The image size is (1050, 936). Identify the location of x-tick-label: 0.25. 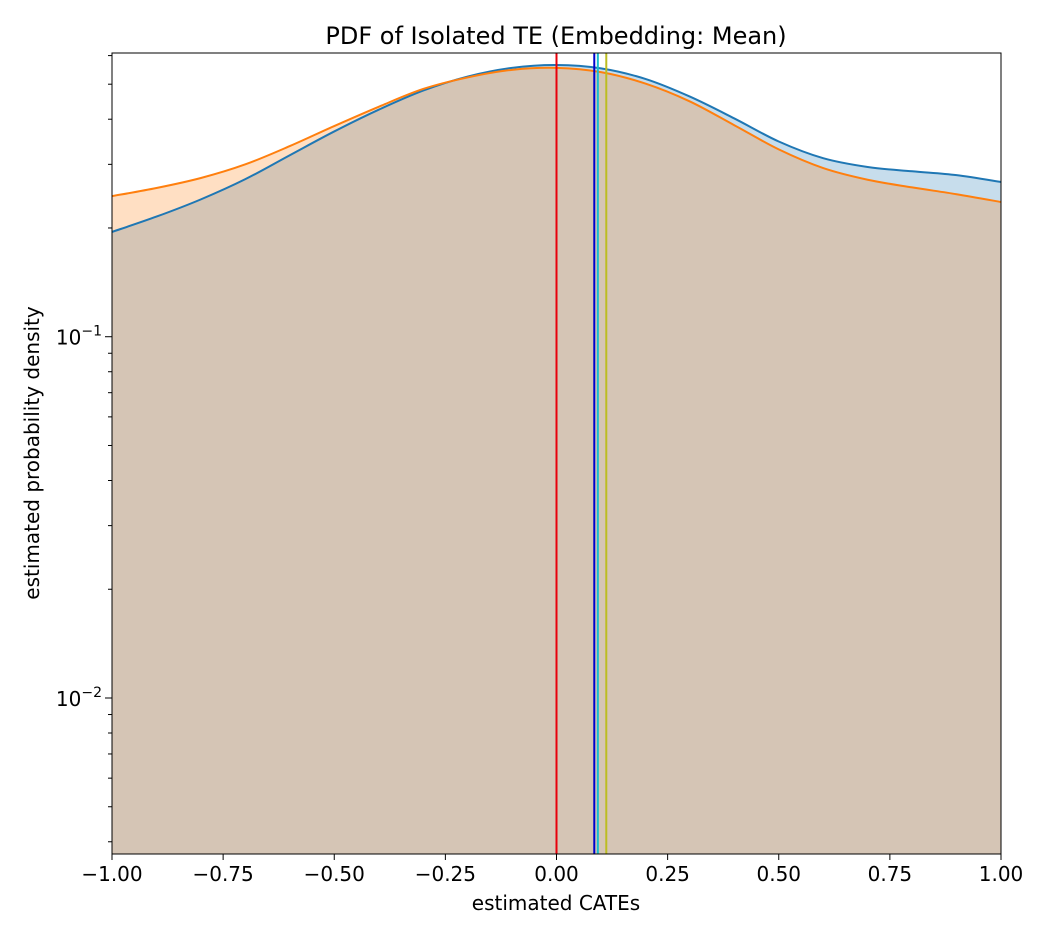
(667, 874).